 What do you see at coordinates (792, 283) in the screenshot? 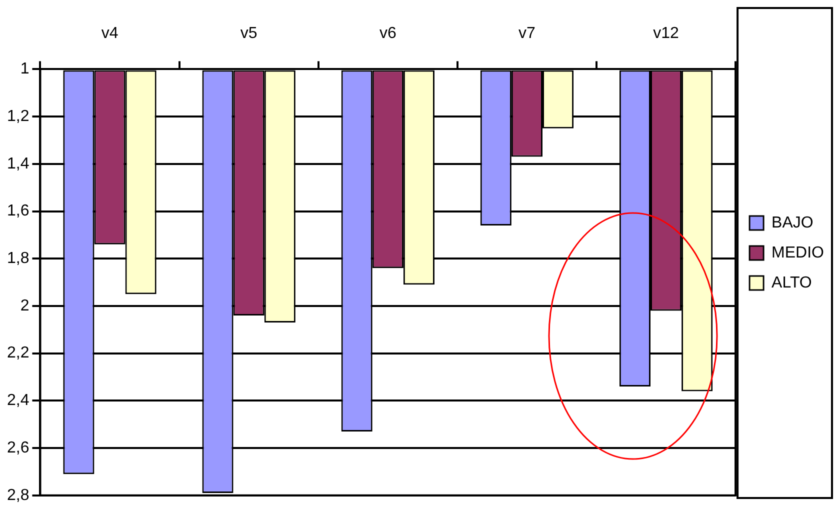
I see `legend-label: ALTO` at bounding box center [792, 283].